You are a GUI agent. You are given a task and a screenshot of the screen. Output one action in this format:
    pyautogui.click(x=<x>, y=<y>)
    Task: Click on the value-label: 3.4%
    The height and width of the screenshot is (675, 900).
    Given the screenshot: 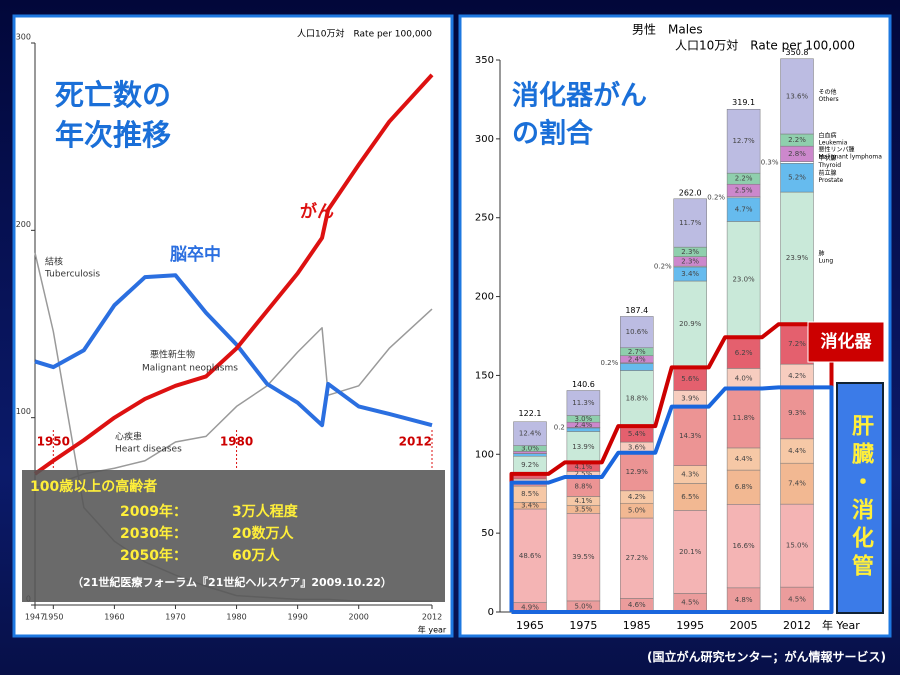 What is the action you would take?
    pyautogui.click(x=690, y=274)
    